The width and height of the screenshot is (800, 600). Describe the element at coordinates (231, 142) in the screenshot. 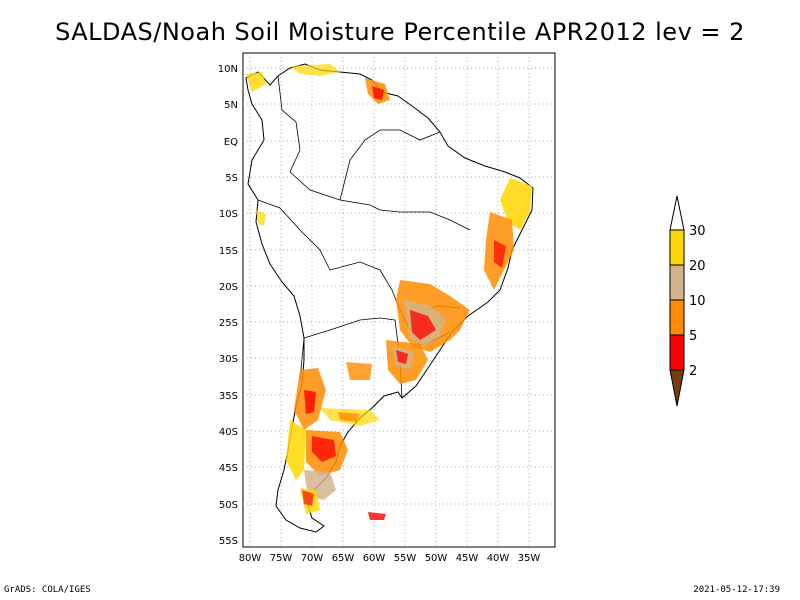

I see `lat-label: EQ` at that location.